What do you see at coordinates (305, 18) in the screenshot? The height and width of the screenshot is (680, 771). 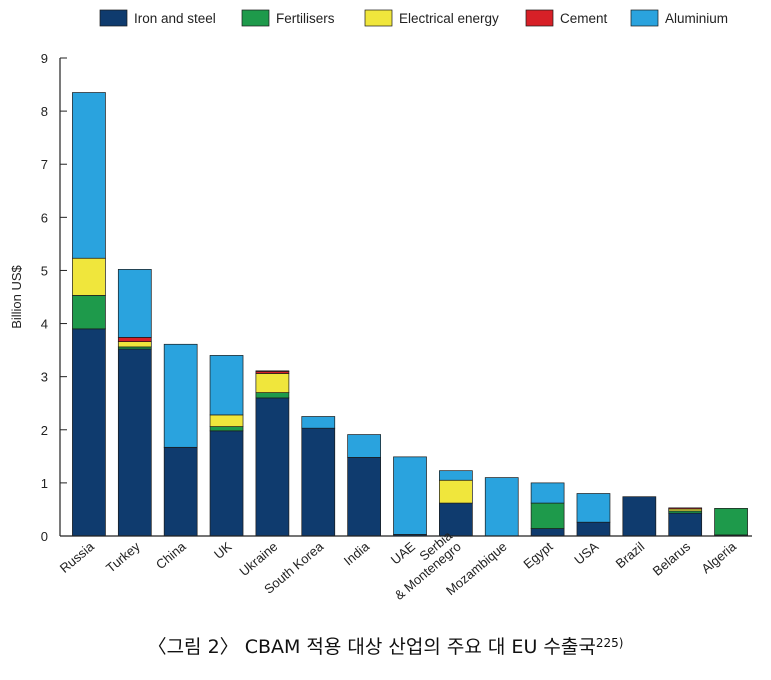 I see `legend-label: Fertilisers` at bounding box center [305, 18].